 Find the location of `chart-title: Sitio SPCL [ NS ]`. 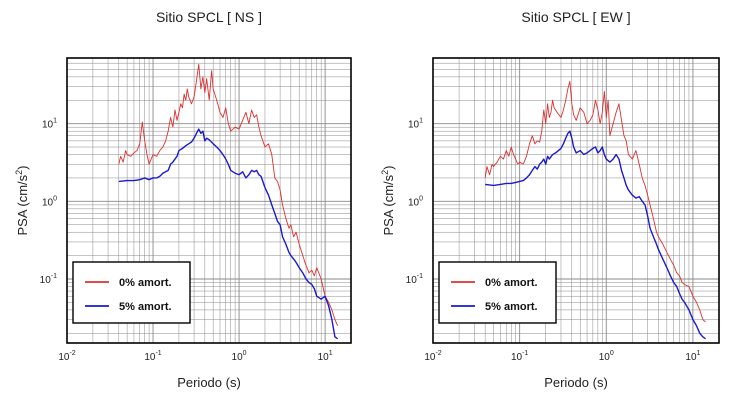

chart-title: Sitio SPCL [ NS ] is located at coordinates (209, 17).